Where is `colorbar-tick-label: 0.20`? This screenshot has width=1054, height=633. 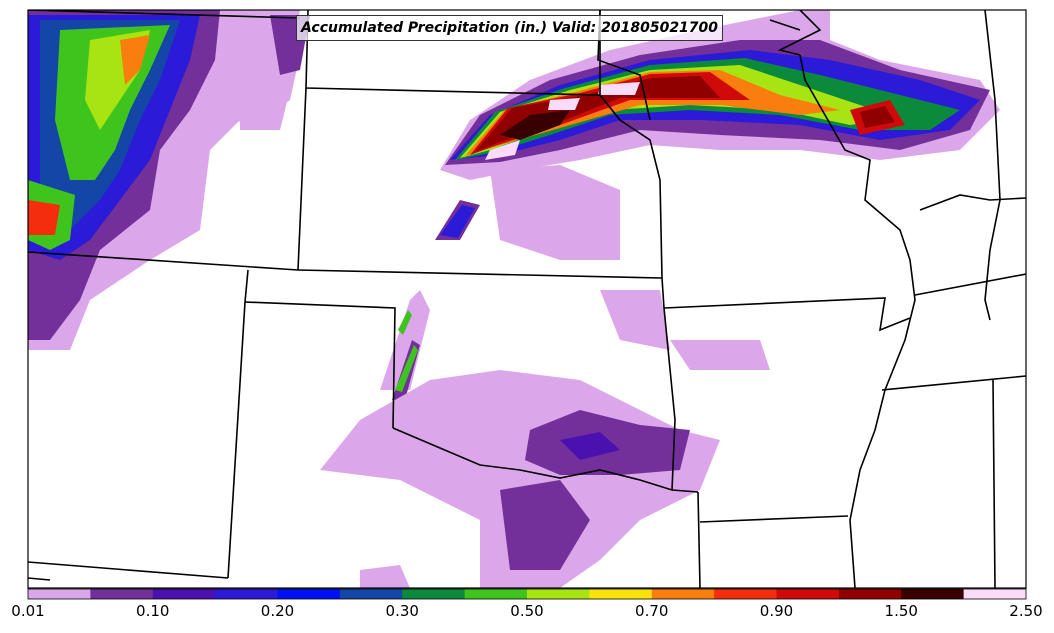 colorbar-tick-label: 0.20 is located at coordinates (277, 611).